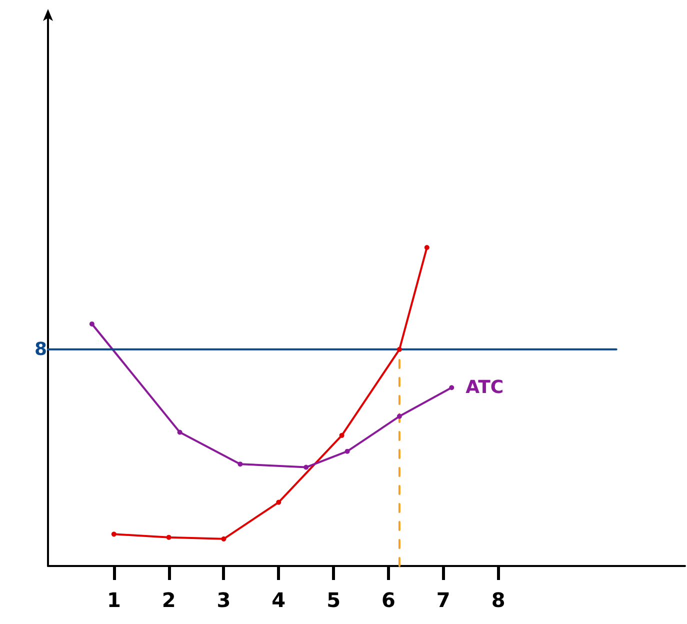 The height and width of the screenshot is (624, 687). I want to click on x-tick-label: 2, so click(169, 600).